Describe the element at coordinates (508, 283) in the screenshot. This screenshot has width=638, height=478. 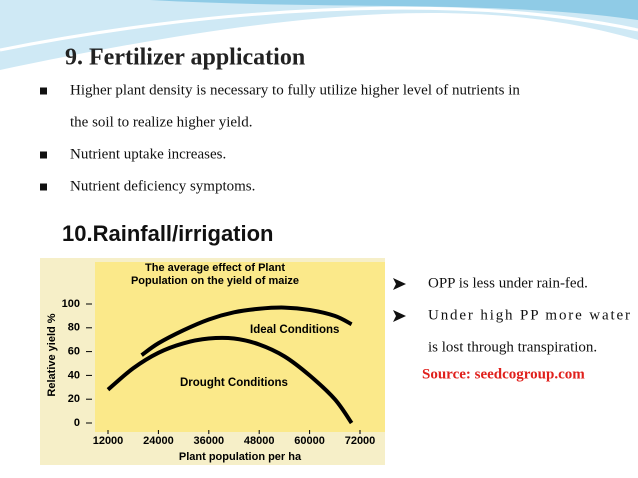
I see `bullet-text: OPP is less under rain-fed.` at that location.